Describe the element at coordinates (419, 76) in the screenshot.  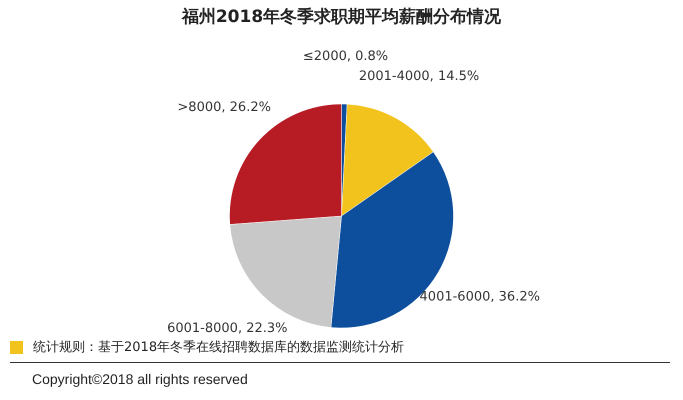
I see `slice-label: 2001-4000, 14.5%` at that location.